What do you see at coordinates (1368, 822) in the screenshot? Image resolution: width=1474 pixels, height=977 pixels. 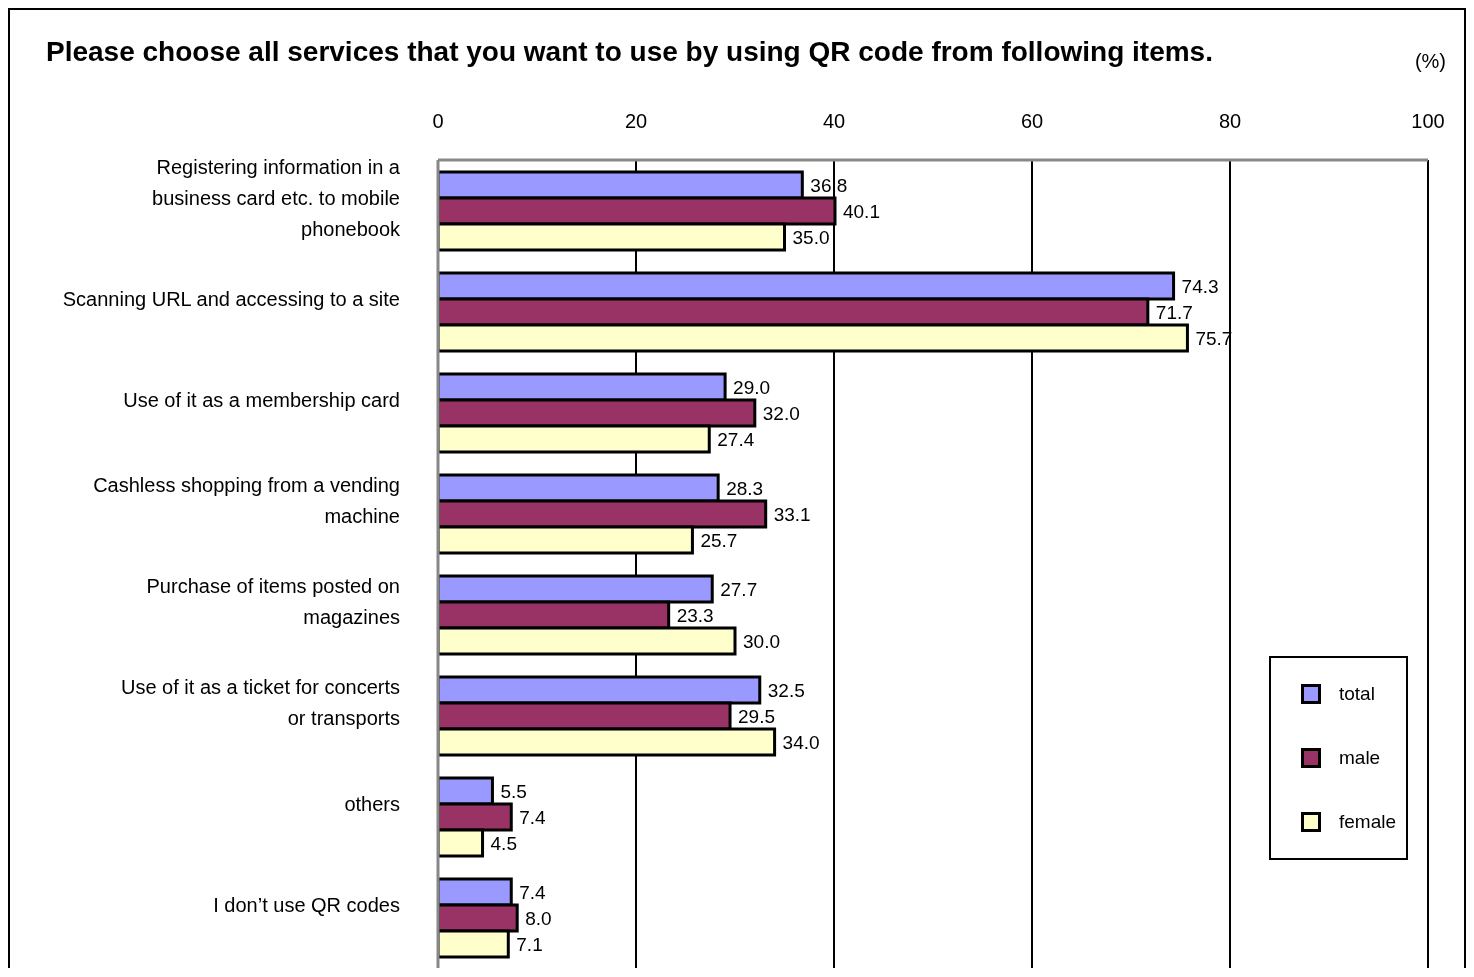 I see `legend-label: female` at bounding box center [1368, 822].